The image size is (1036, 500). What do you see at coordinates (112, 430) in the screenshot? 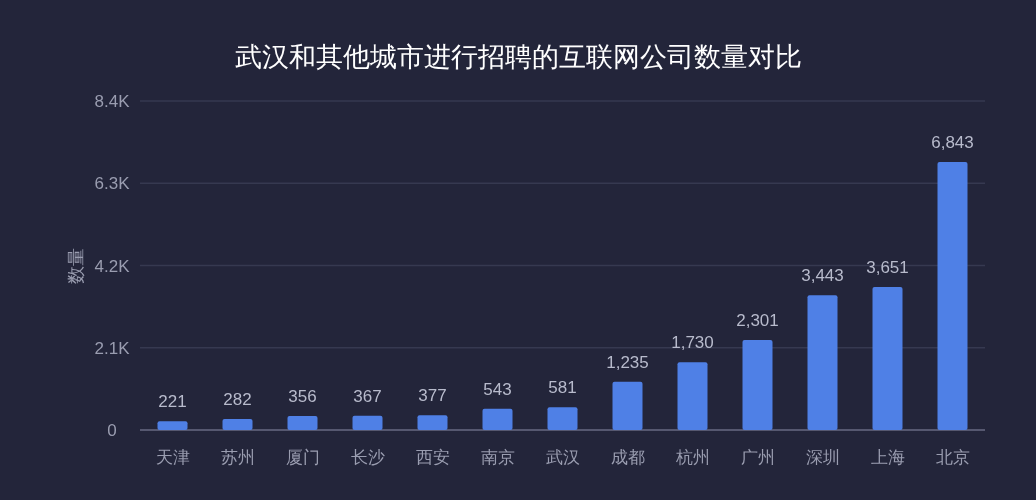
I see `y-tick-label: 0` at bounding box center [112, 430].